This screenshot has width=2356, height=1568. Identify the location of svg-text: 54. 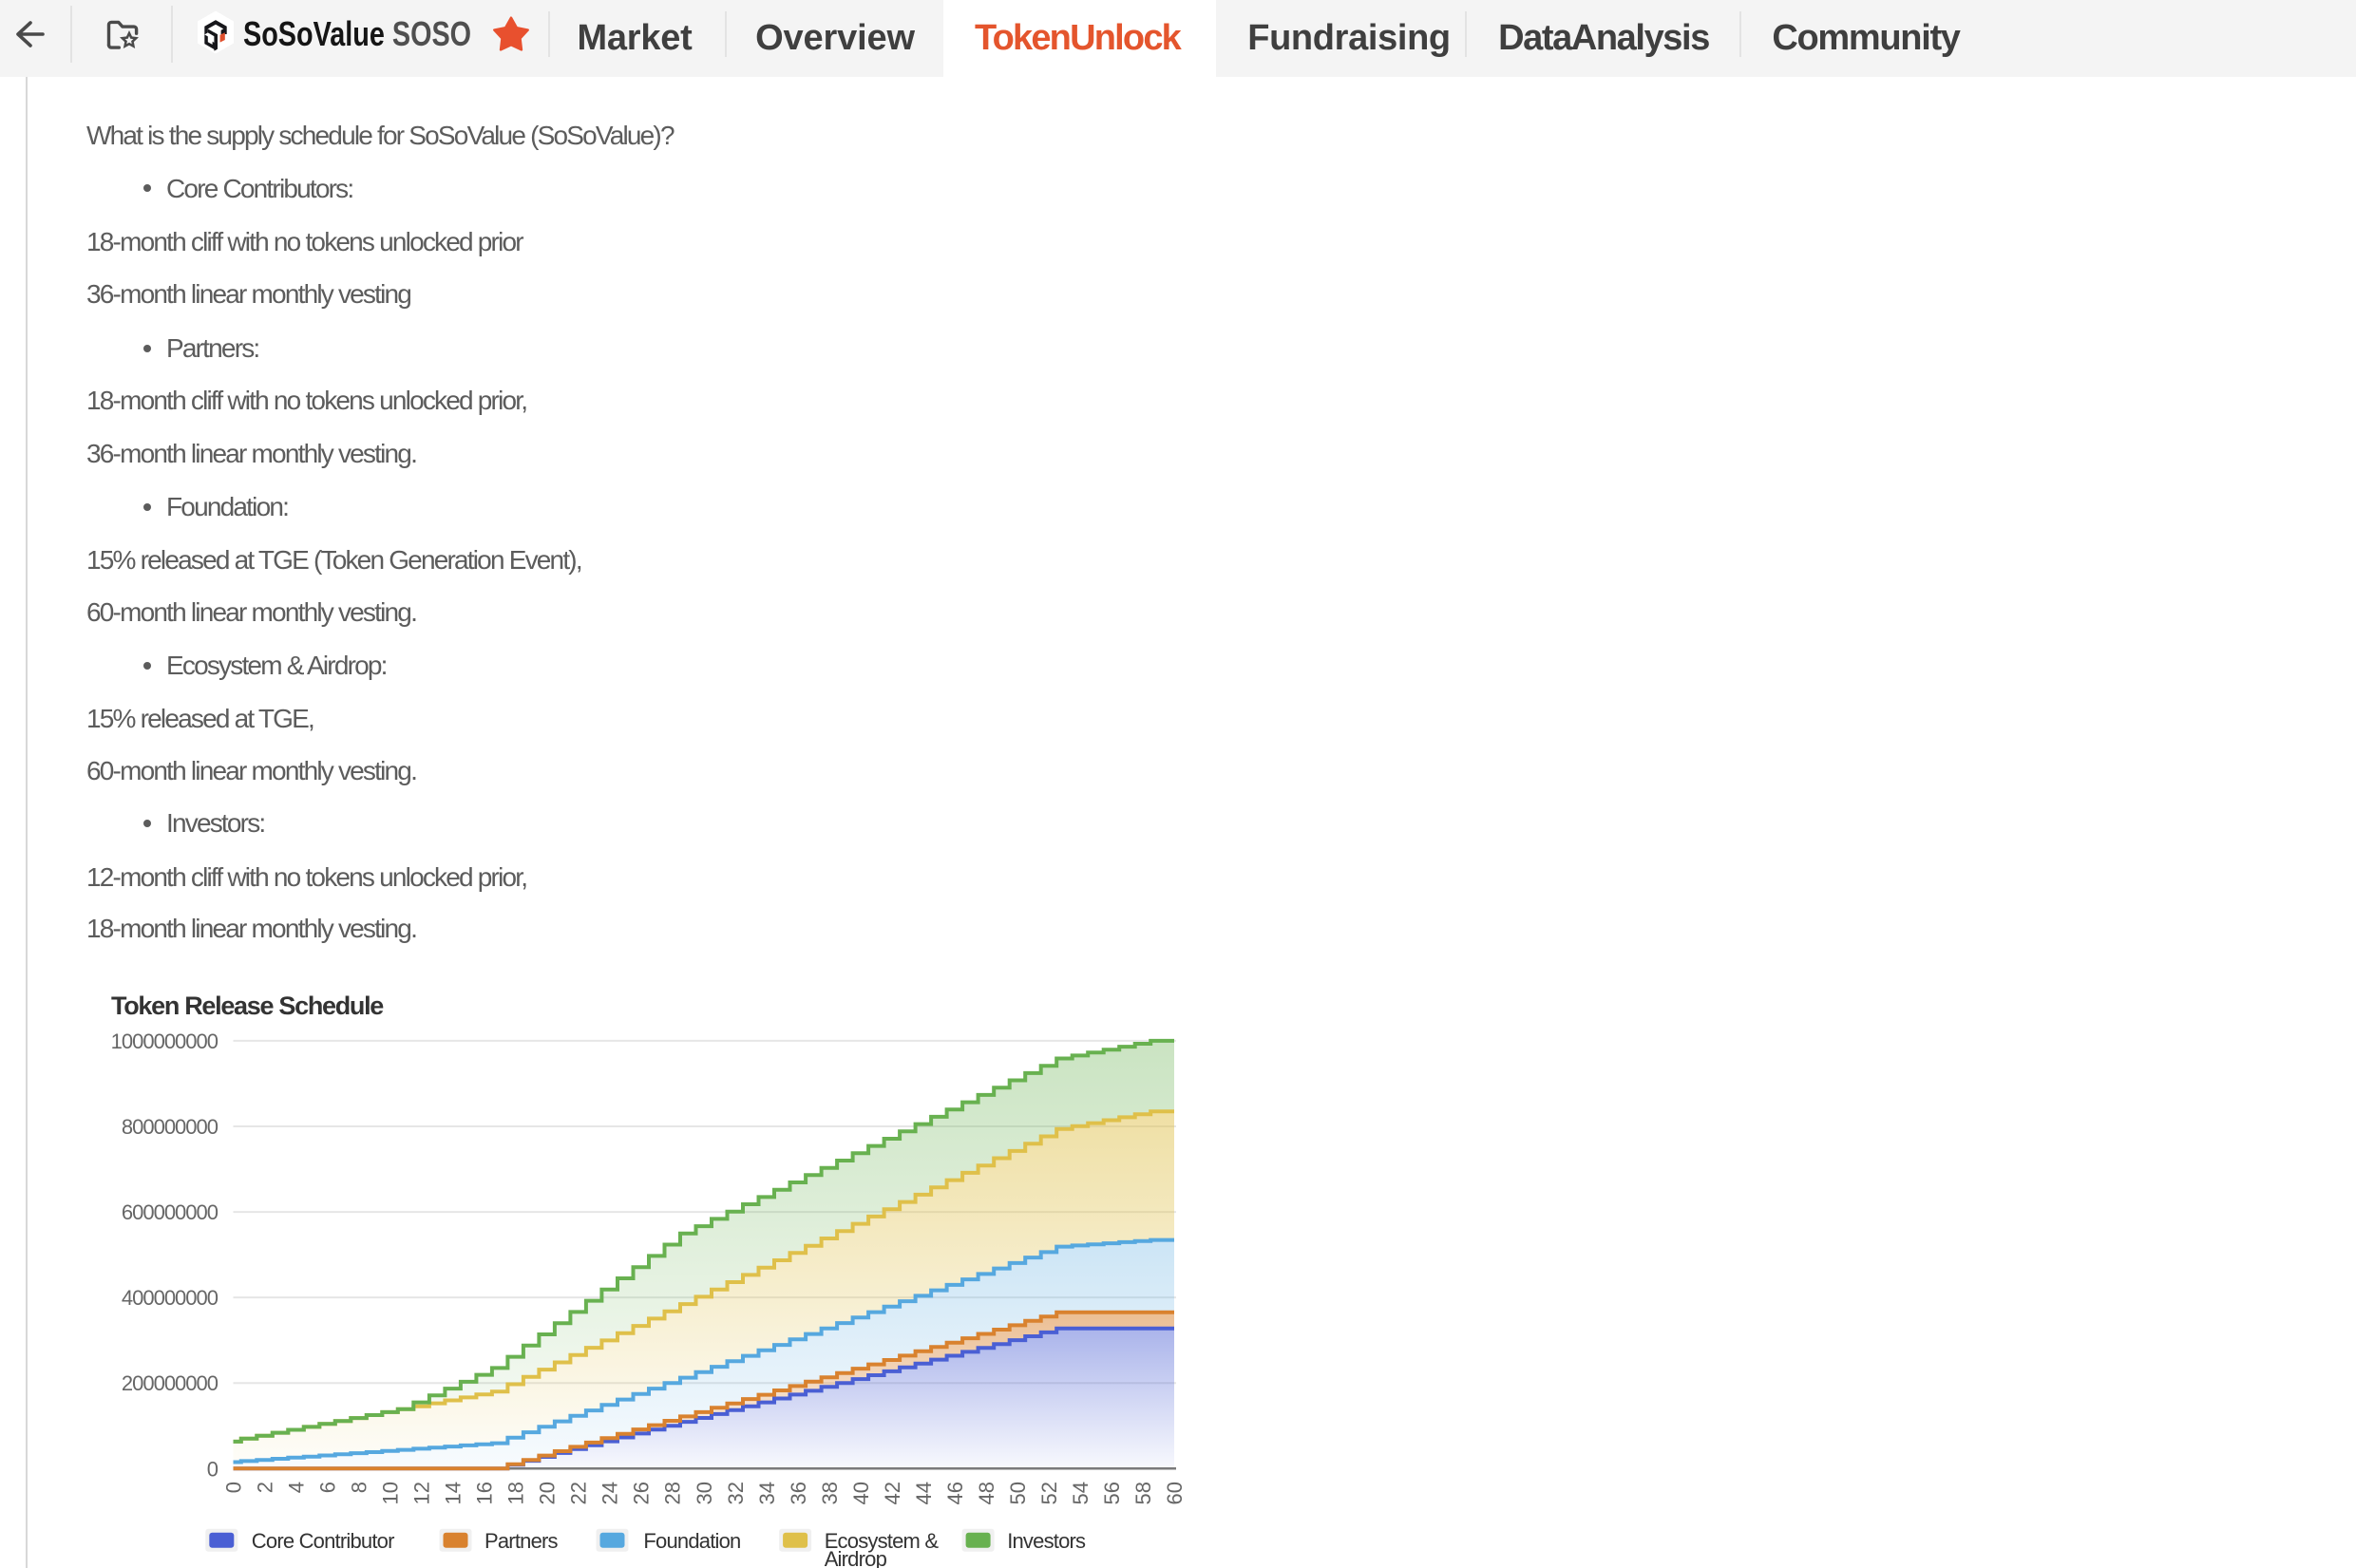
(1080, 1493).